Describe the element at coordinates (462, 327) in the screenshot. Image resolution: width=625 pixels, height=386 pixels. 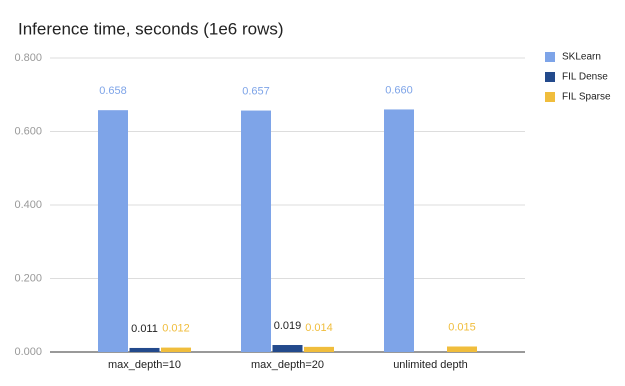
I see `value-label: 0.015` at that location.